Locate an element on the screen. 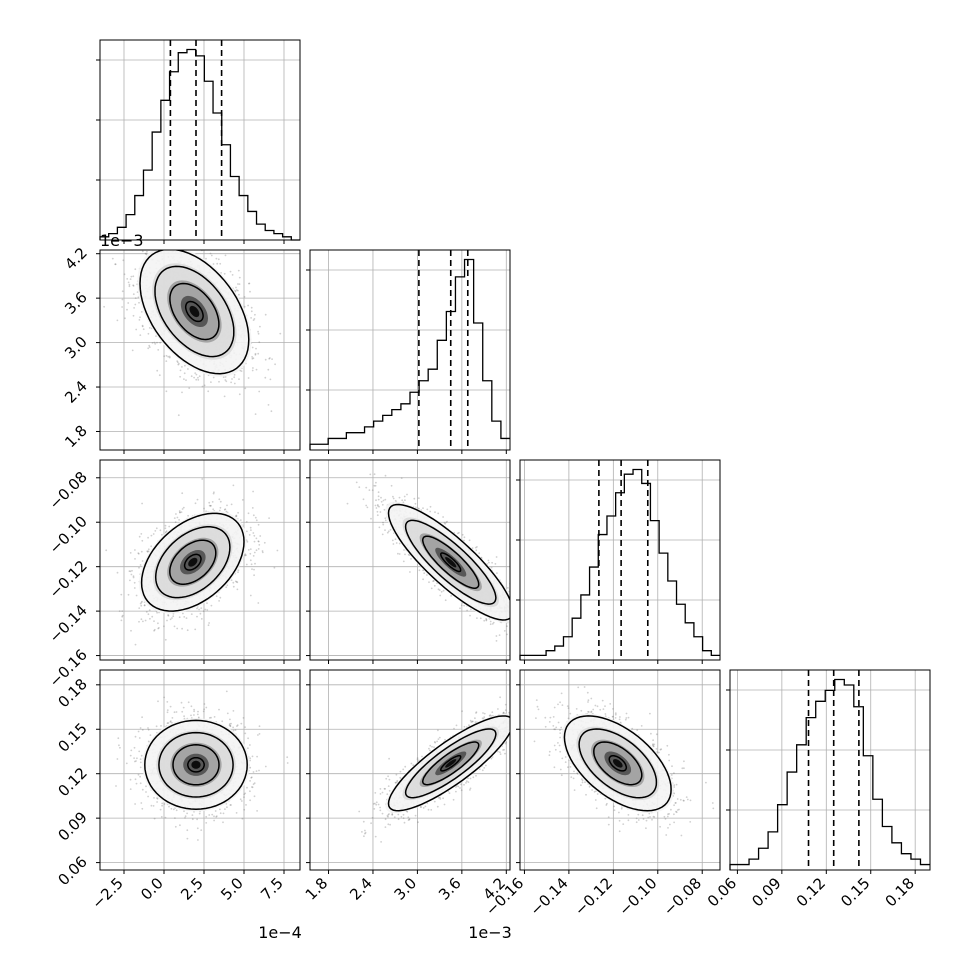  panel-content is located at coordinates (192, 562).